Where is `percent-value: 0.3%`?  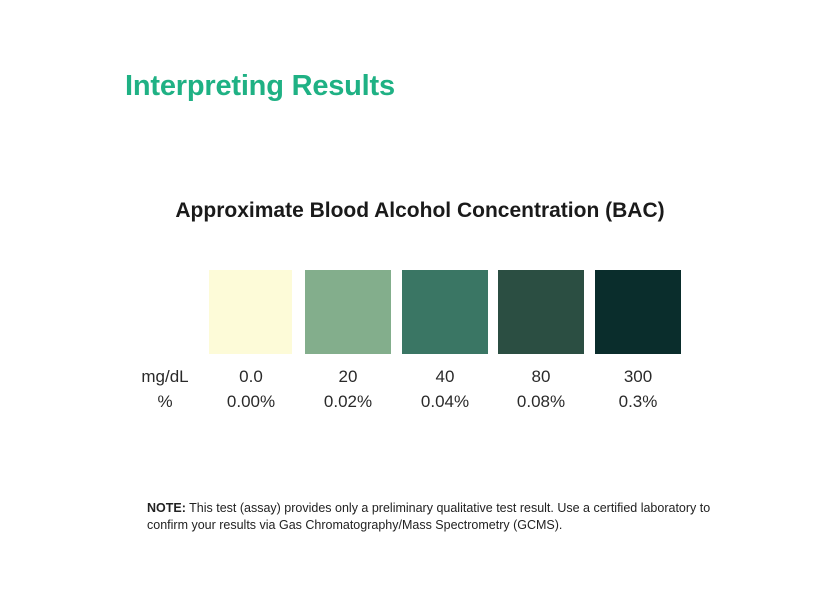 percent-value: 0.3% is located at coordinates (638, 401).